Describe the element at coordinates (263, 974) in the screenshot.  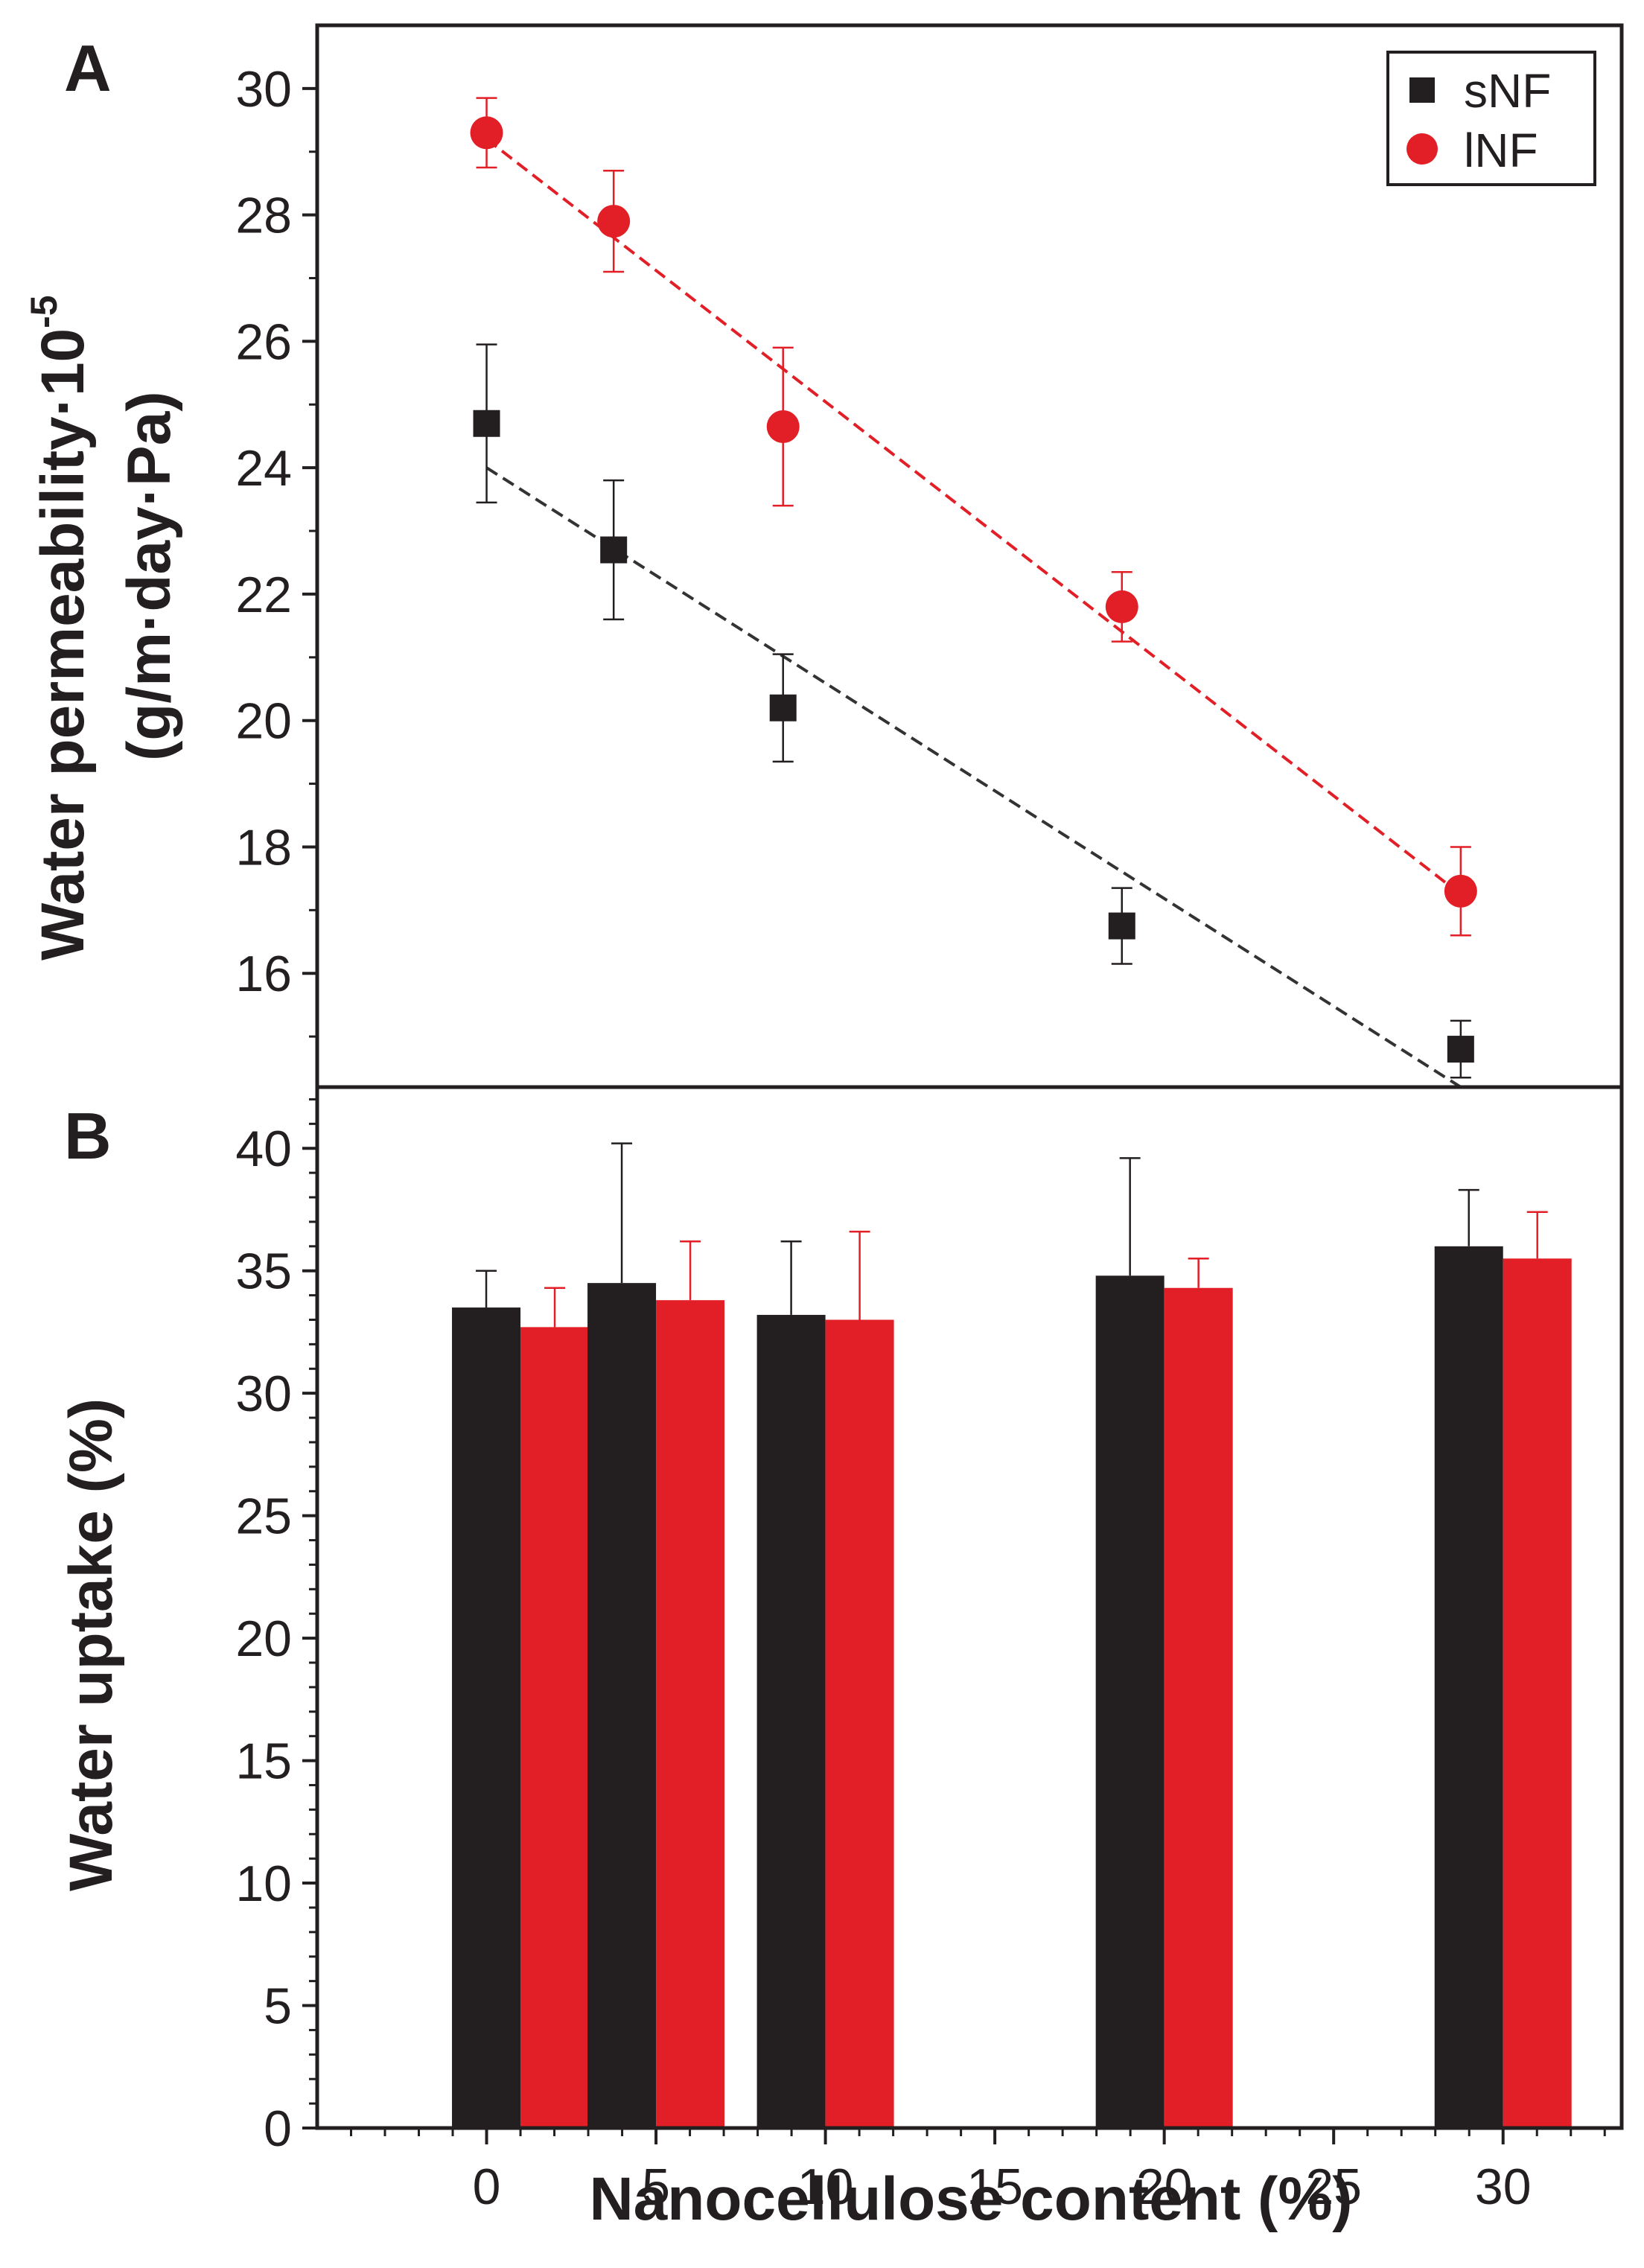
I see `y-tick-label-a: 16` at that location.